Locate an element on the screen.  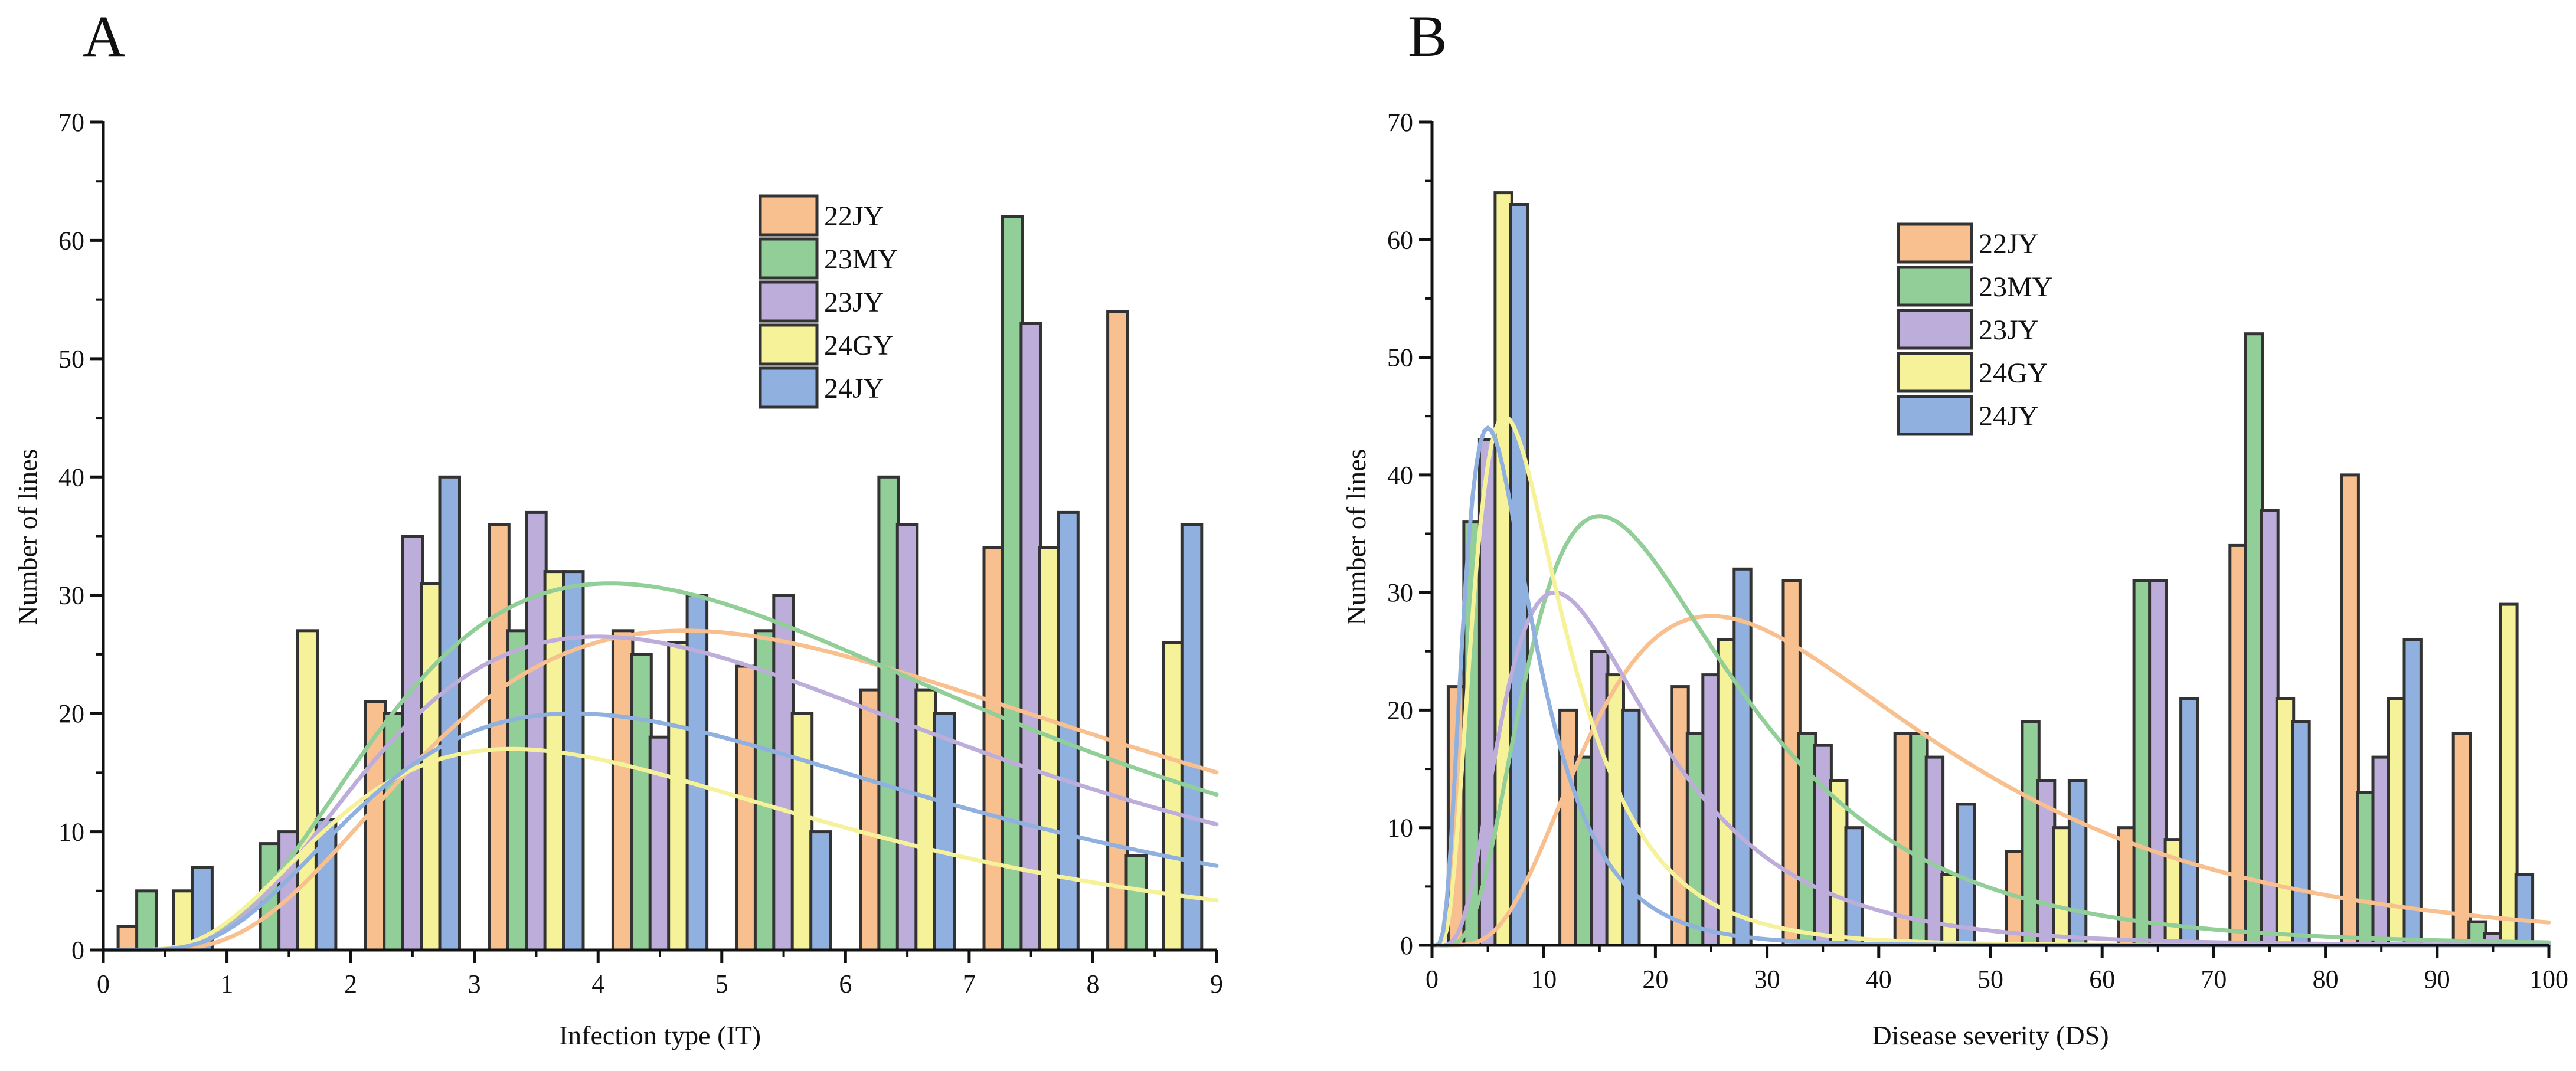
panel-a-x-tick-label: 5 is located at coordinates (721, 984).